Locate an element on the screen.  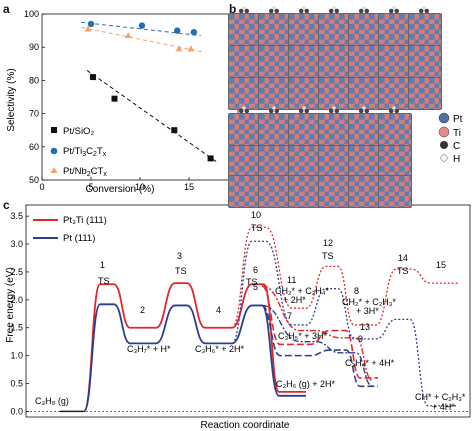
energy-tick-label: 3.5 is located at coordinates (16, 216).